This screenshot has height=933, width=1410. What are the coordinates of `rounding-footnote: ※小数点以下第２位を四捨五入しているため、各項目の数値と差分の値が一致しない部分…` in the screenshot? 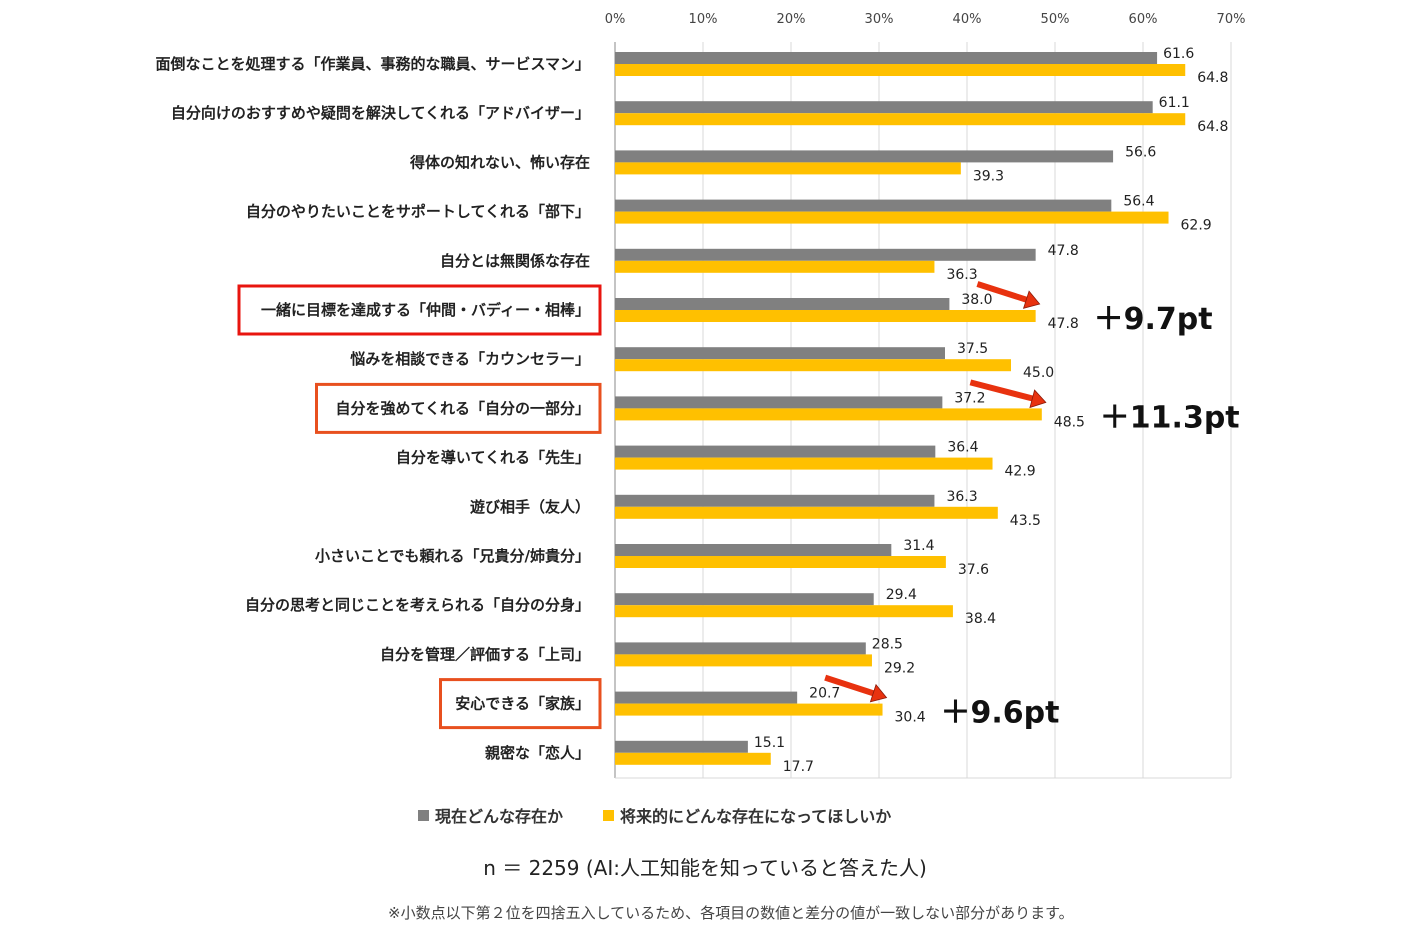 It's located at (731, 913).